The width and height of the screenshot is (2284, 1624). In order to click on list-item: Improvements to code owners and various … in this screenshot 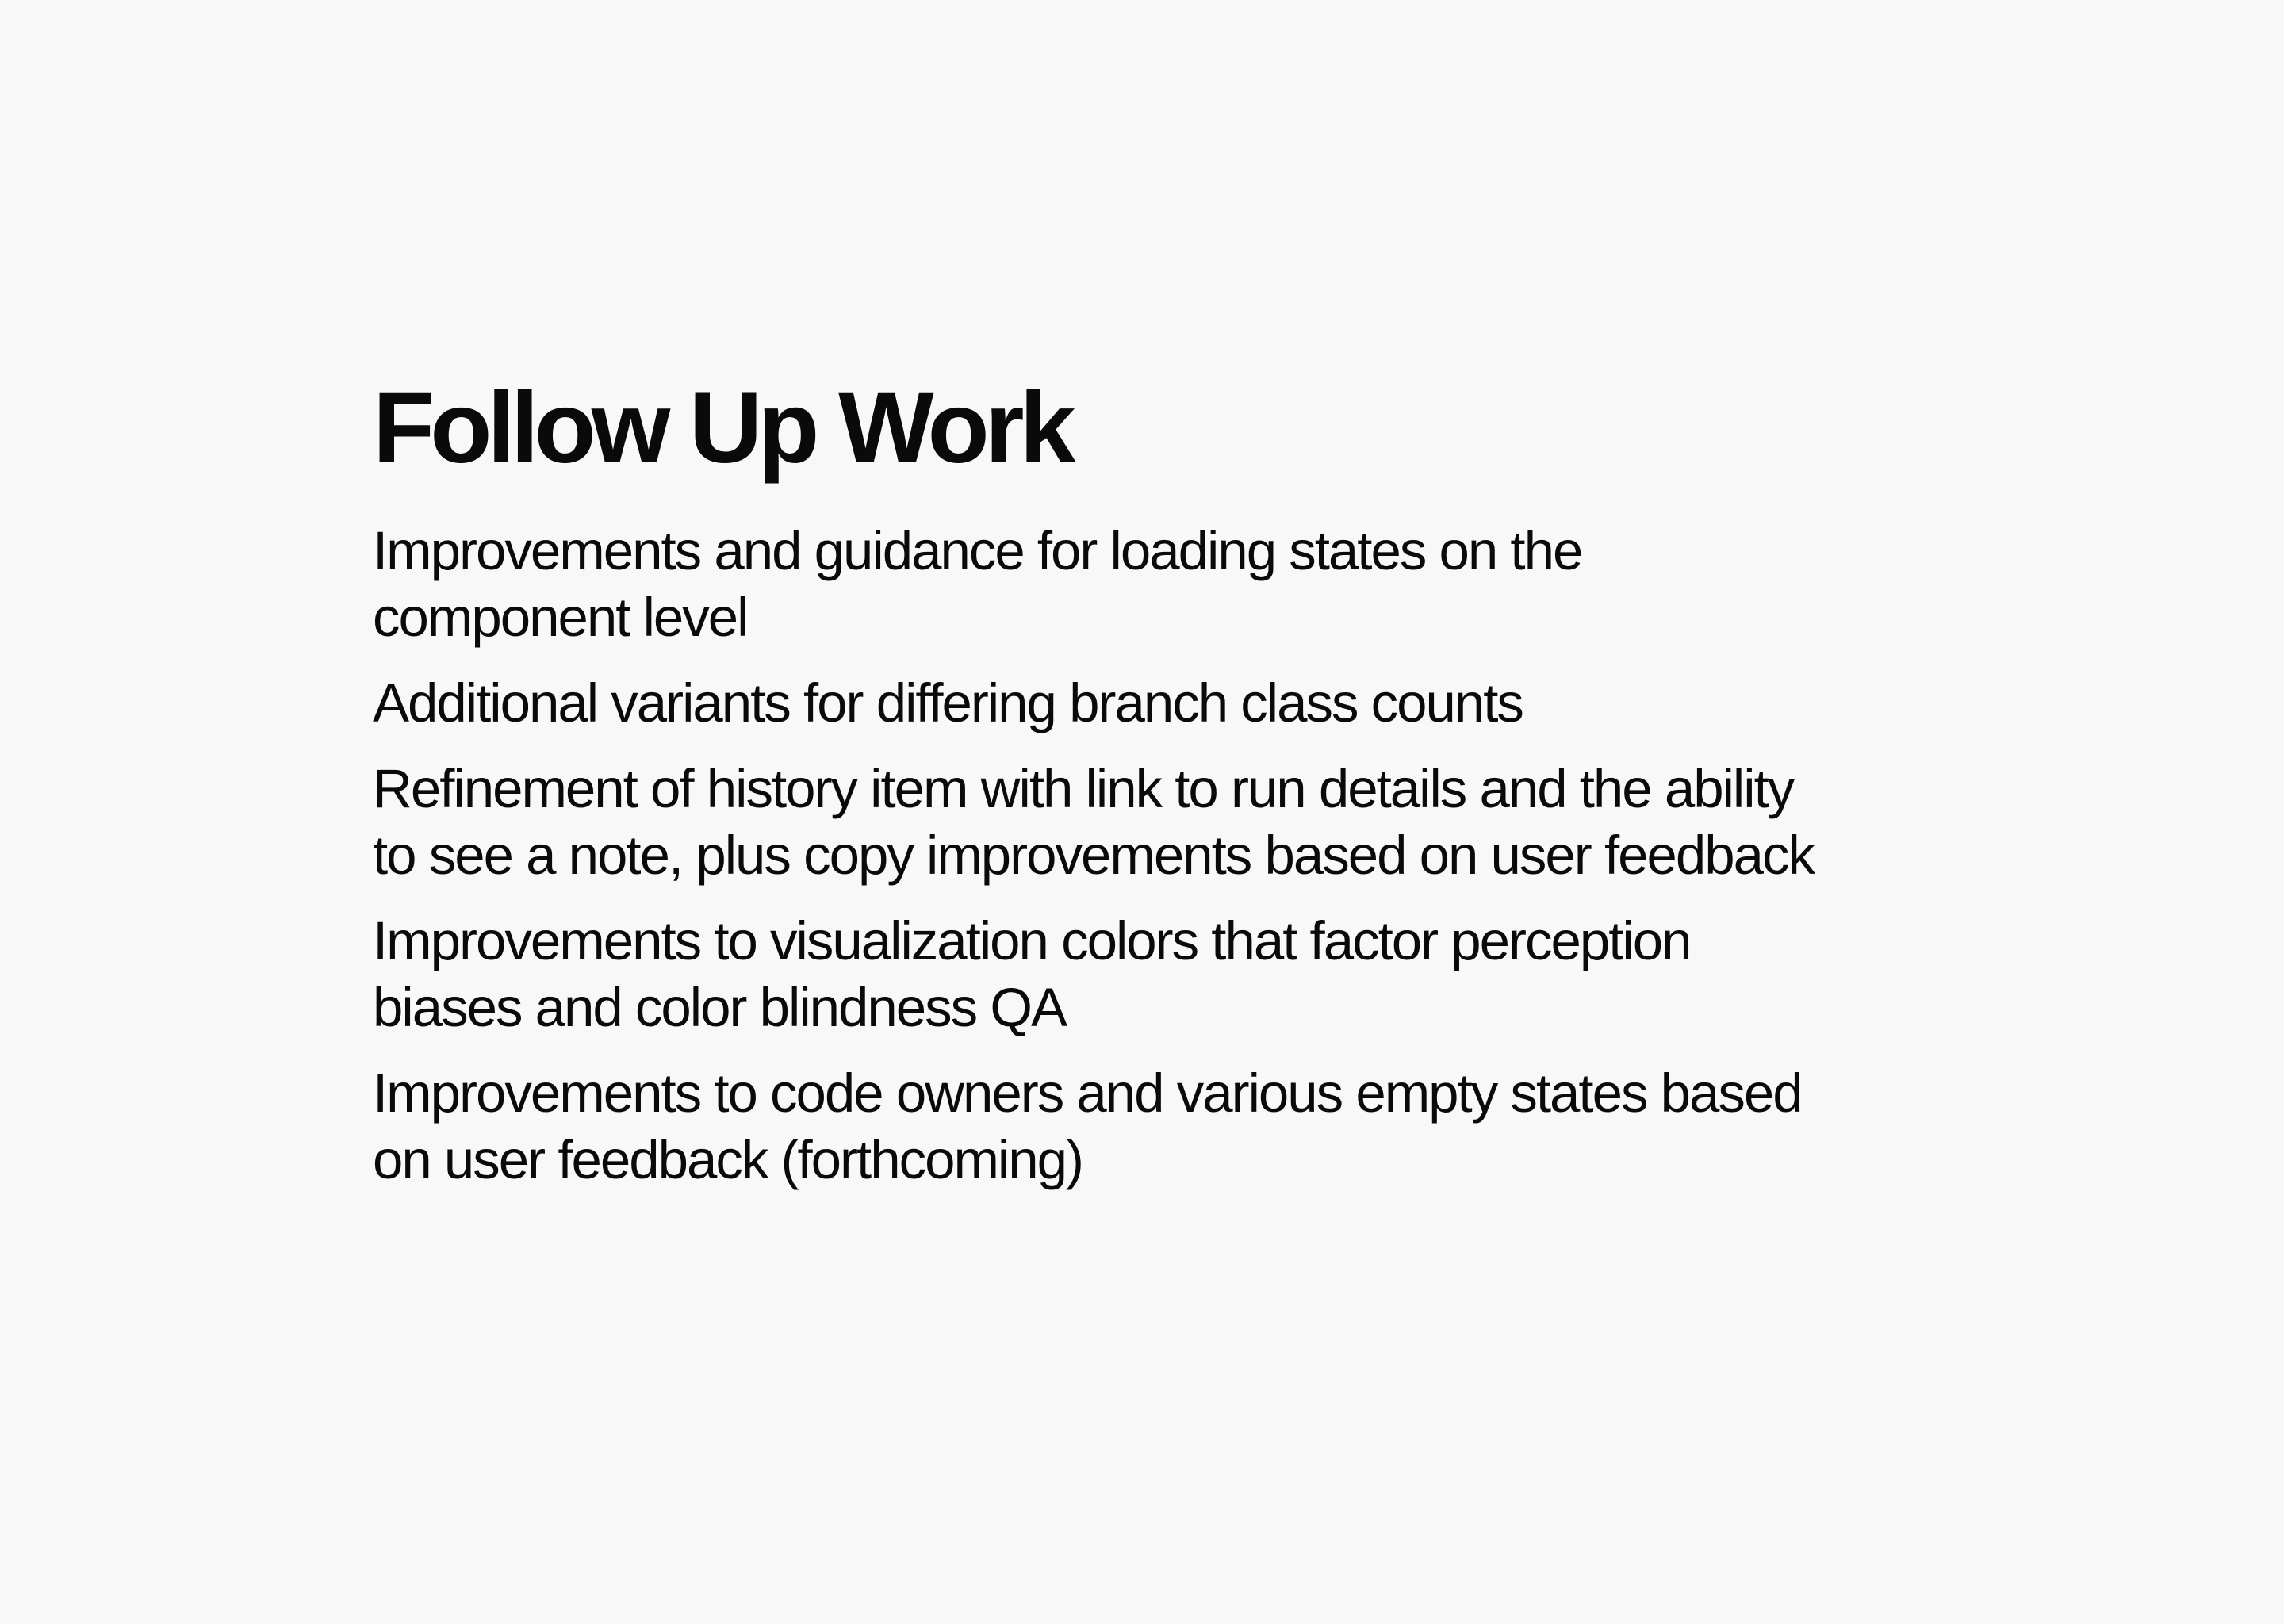, I will do `click(1088, 1126)`.